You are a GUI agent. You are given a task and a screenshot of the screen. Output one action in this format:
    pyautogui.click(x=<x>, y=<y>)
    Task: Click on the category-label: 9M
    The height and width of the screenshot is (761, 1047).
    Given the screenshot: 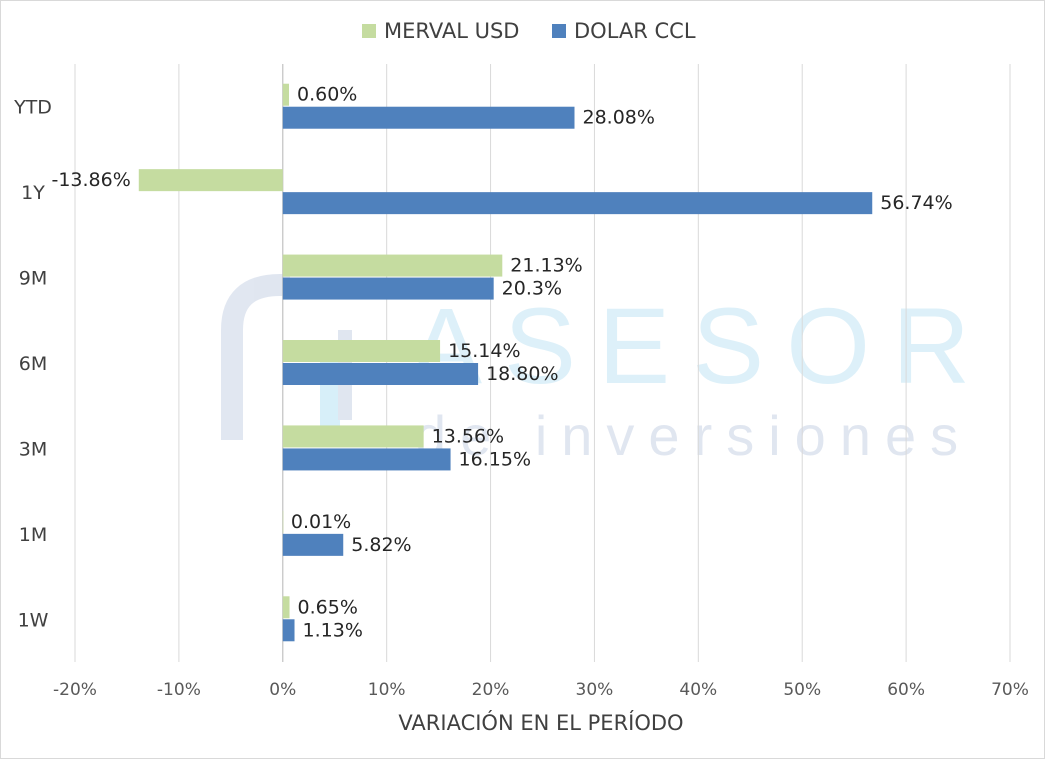 What is the action you would take?
    pyautogui.click(x=33, y=279)
    